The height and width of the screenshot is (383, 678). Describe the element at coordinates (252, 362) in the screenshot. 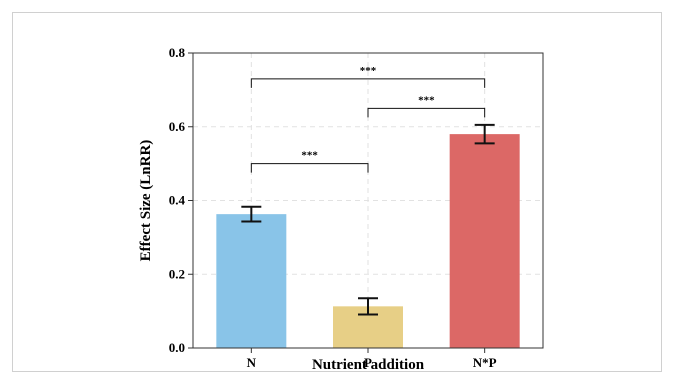

I see `x-tick-label: N` at that location.